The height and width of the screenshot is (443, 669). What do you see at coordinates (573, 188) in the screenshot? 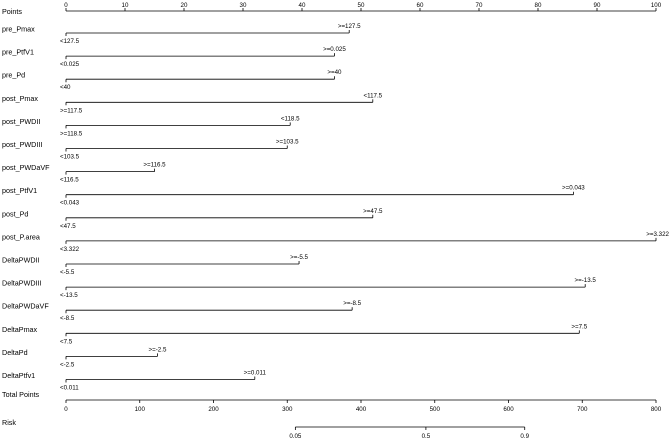
I see `variable-level-label: >=0.043` at bounding box center [573, 188].